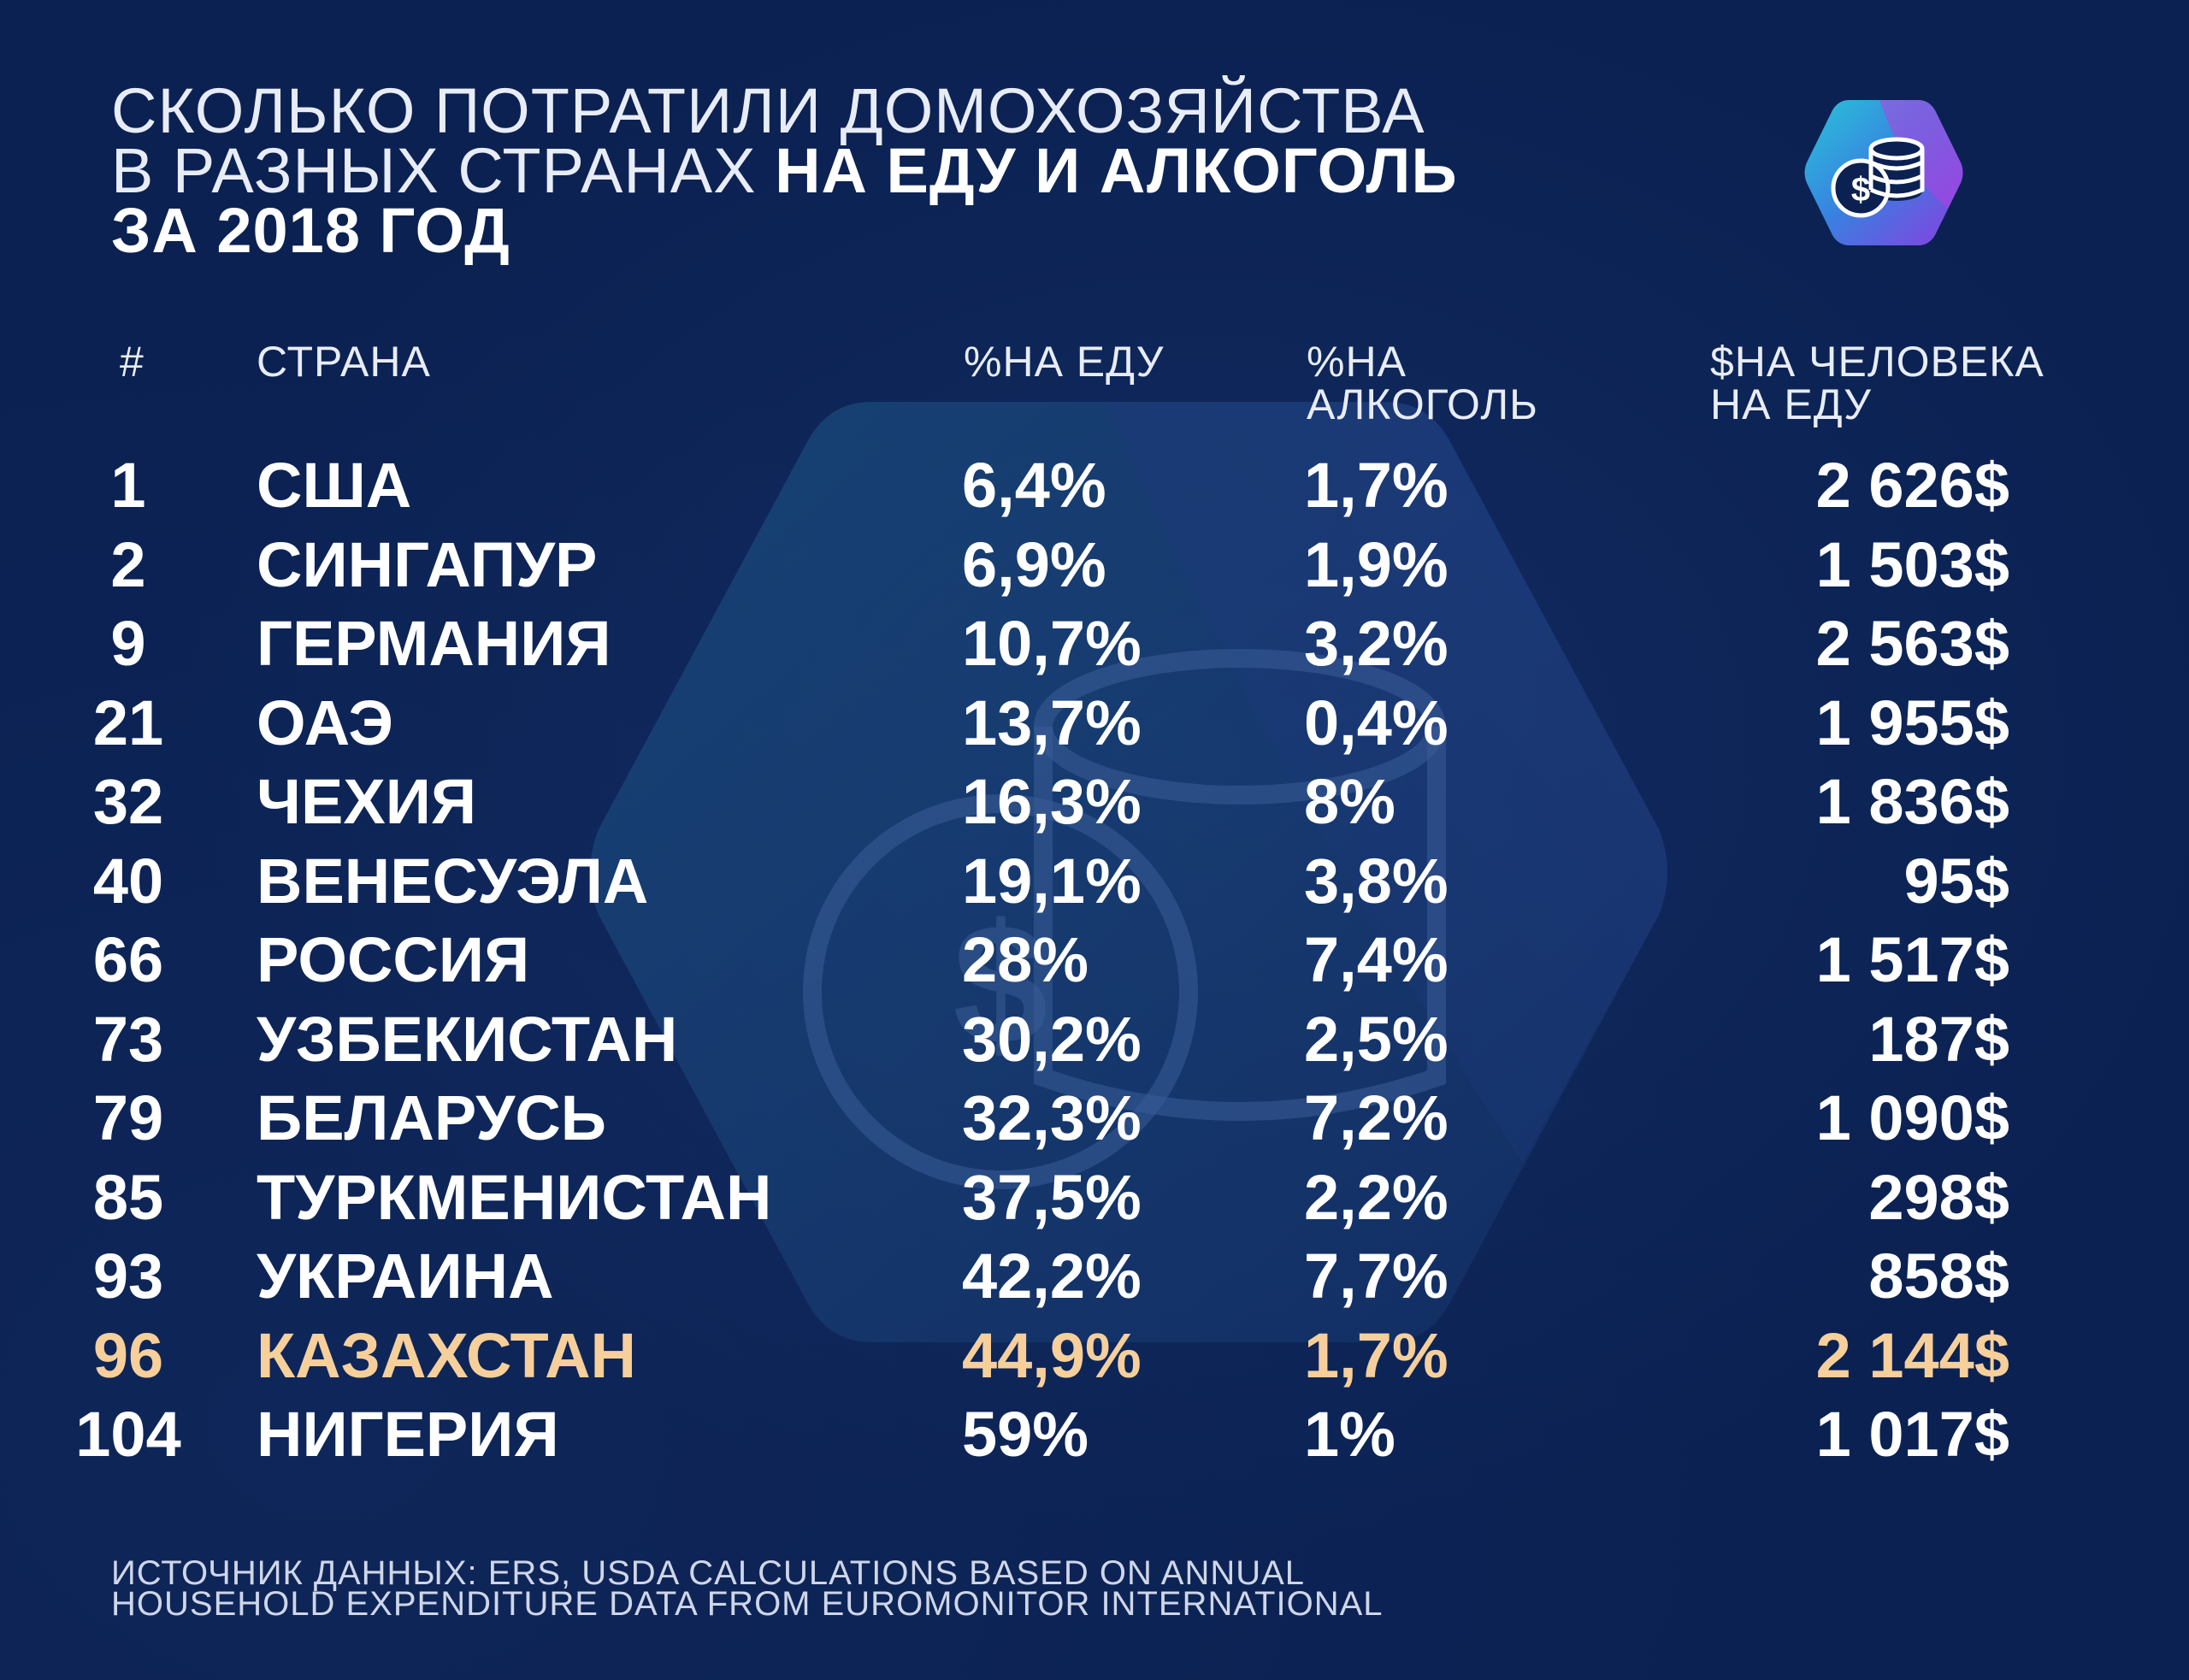  I want to click on header-country: СТРАНА, so click(344, 362).